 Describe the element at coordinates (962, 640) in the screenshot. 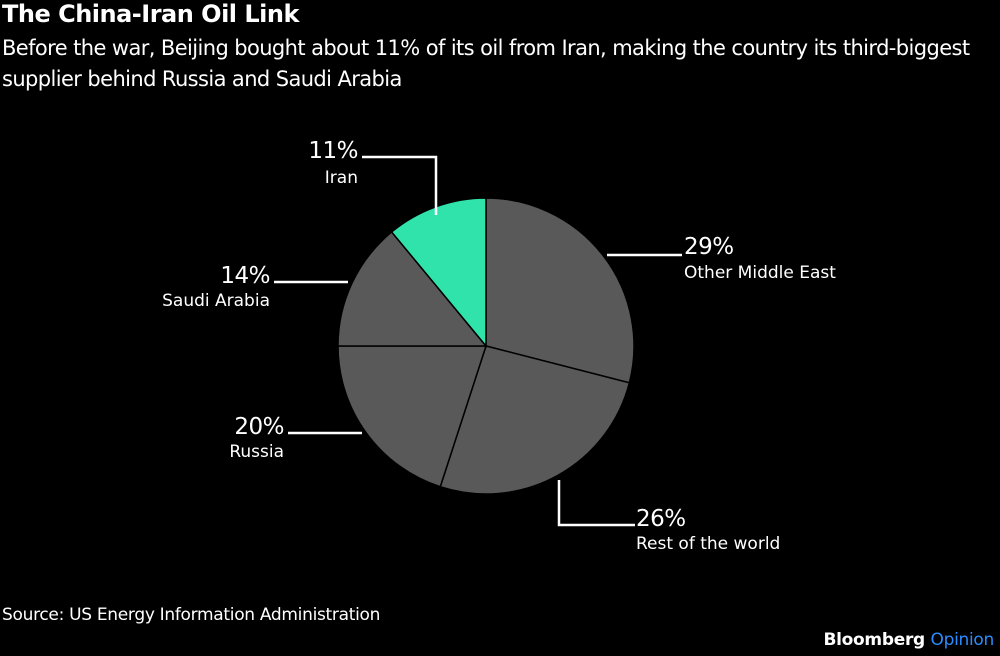

I see `brand-suffix: Opinion` at that location.